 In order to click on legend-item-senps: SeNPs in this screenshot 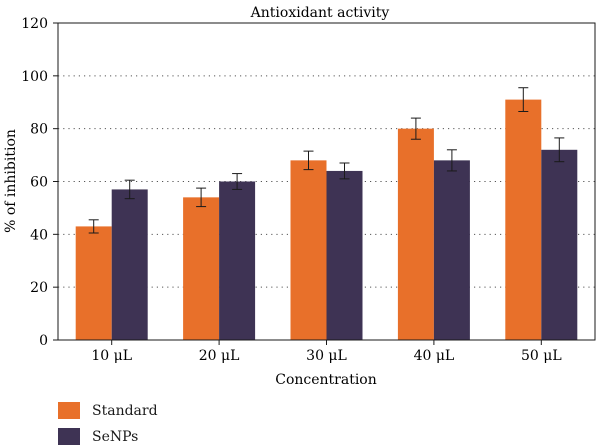, I will do `click(98, 436)`.